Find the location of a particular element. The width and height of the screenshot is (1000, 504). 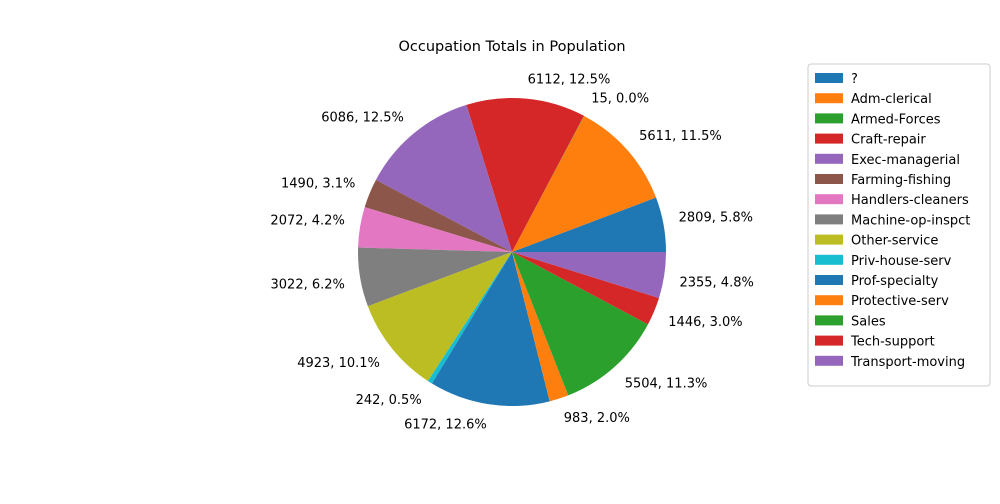

legend-swatch-transport-moving is located at coordinates (829, 360).